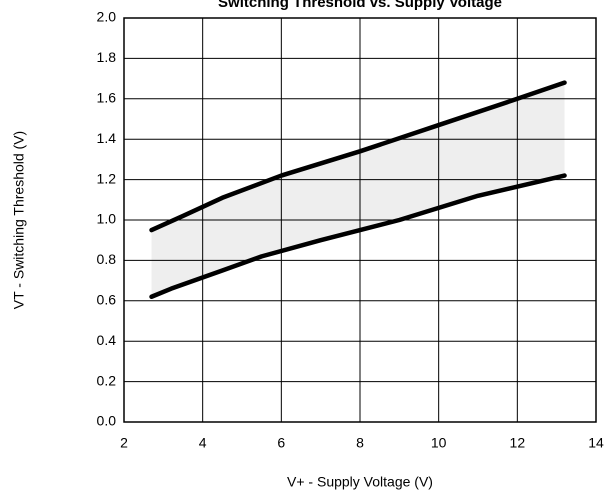 The height and width of the screenshot is (492, 604). I want to click on x-tick-label: 2, so click(124, 443).